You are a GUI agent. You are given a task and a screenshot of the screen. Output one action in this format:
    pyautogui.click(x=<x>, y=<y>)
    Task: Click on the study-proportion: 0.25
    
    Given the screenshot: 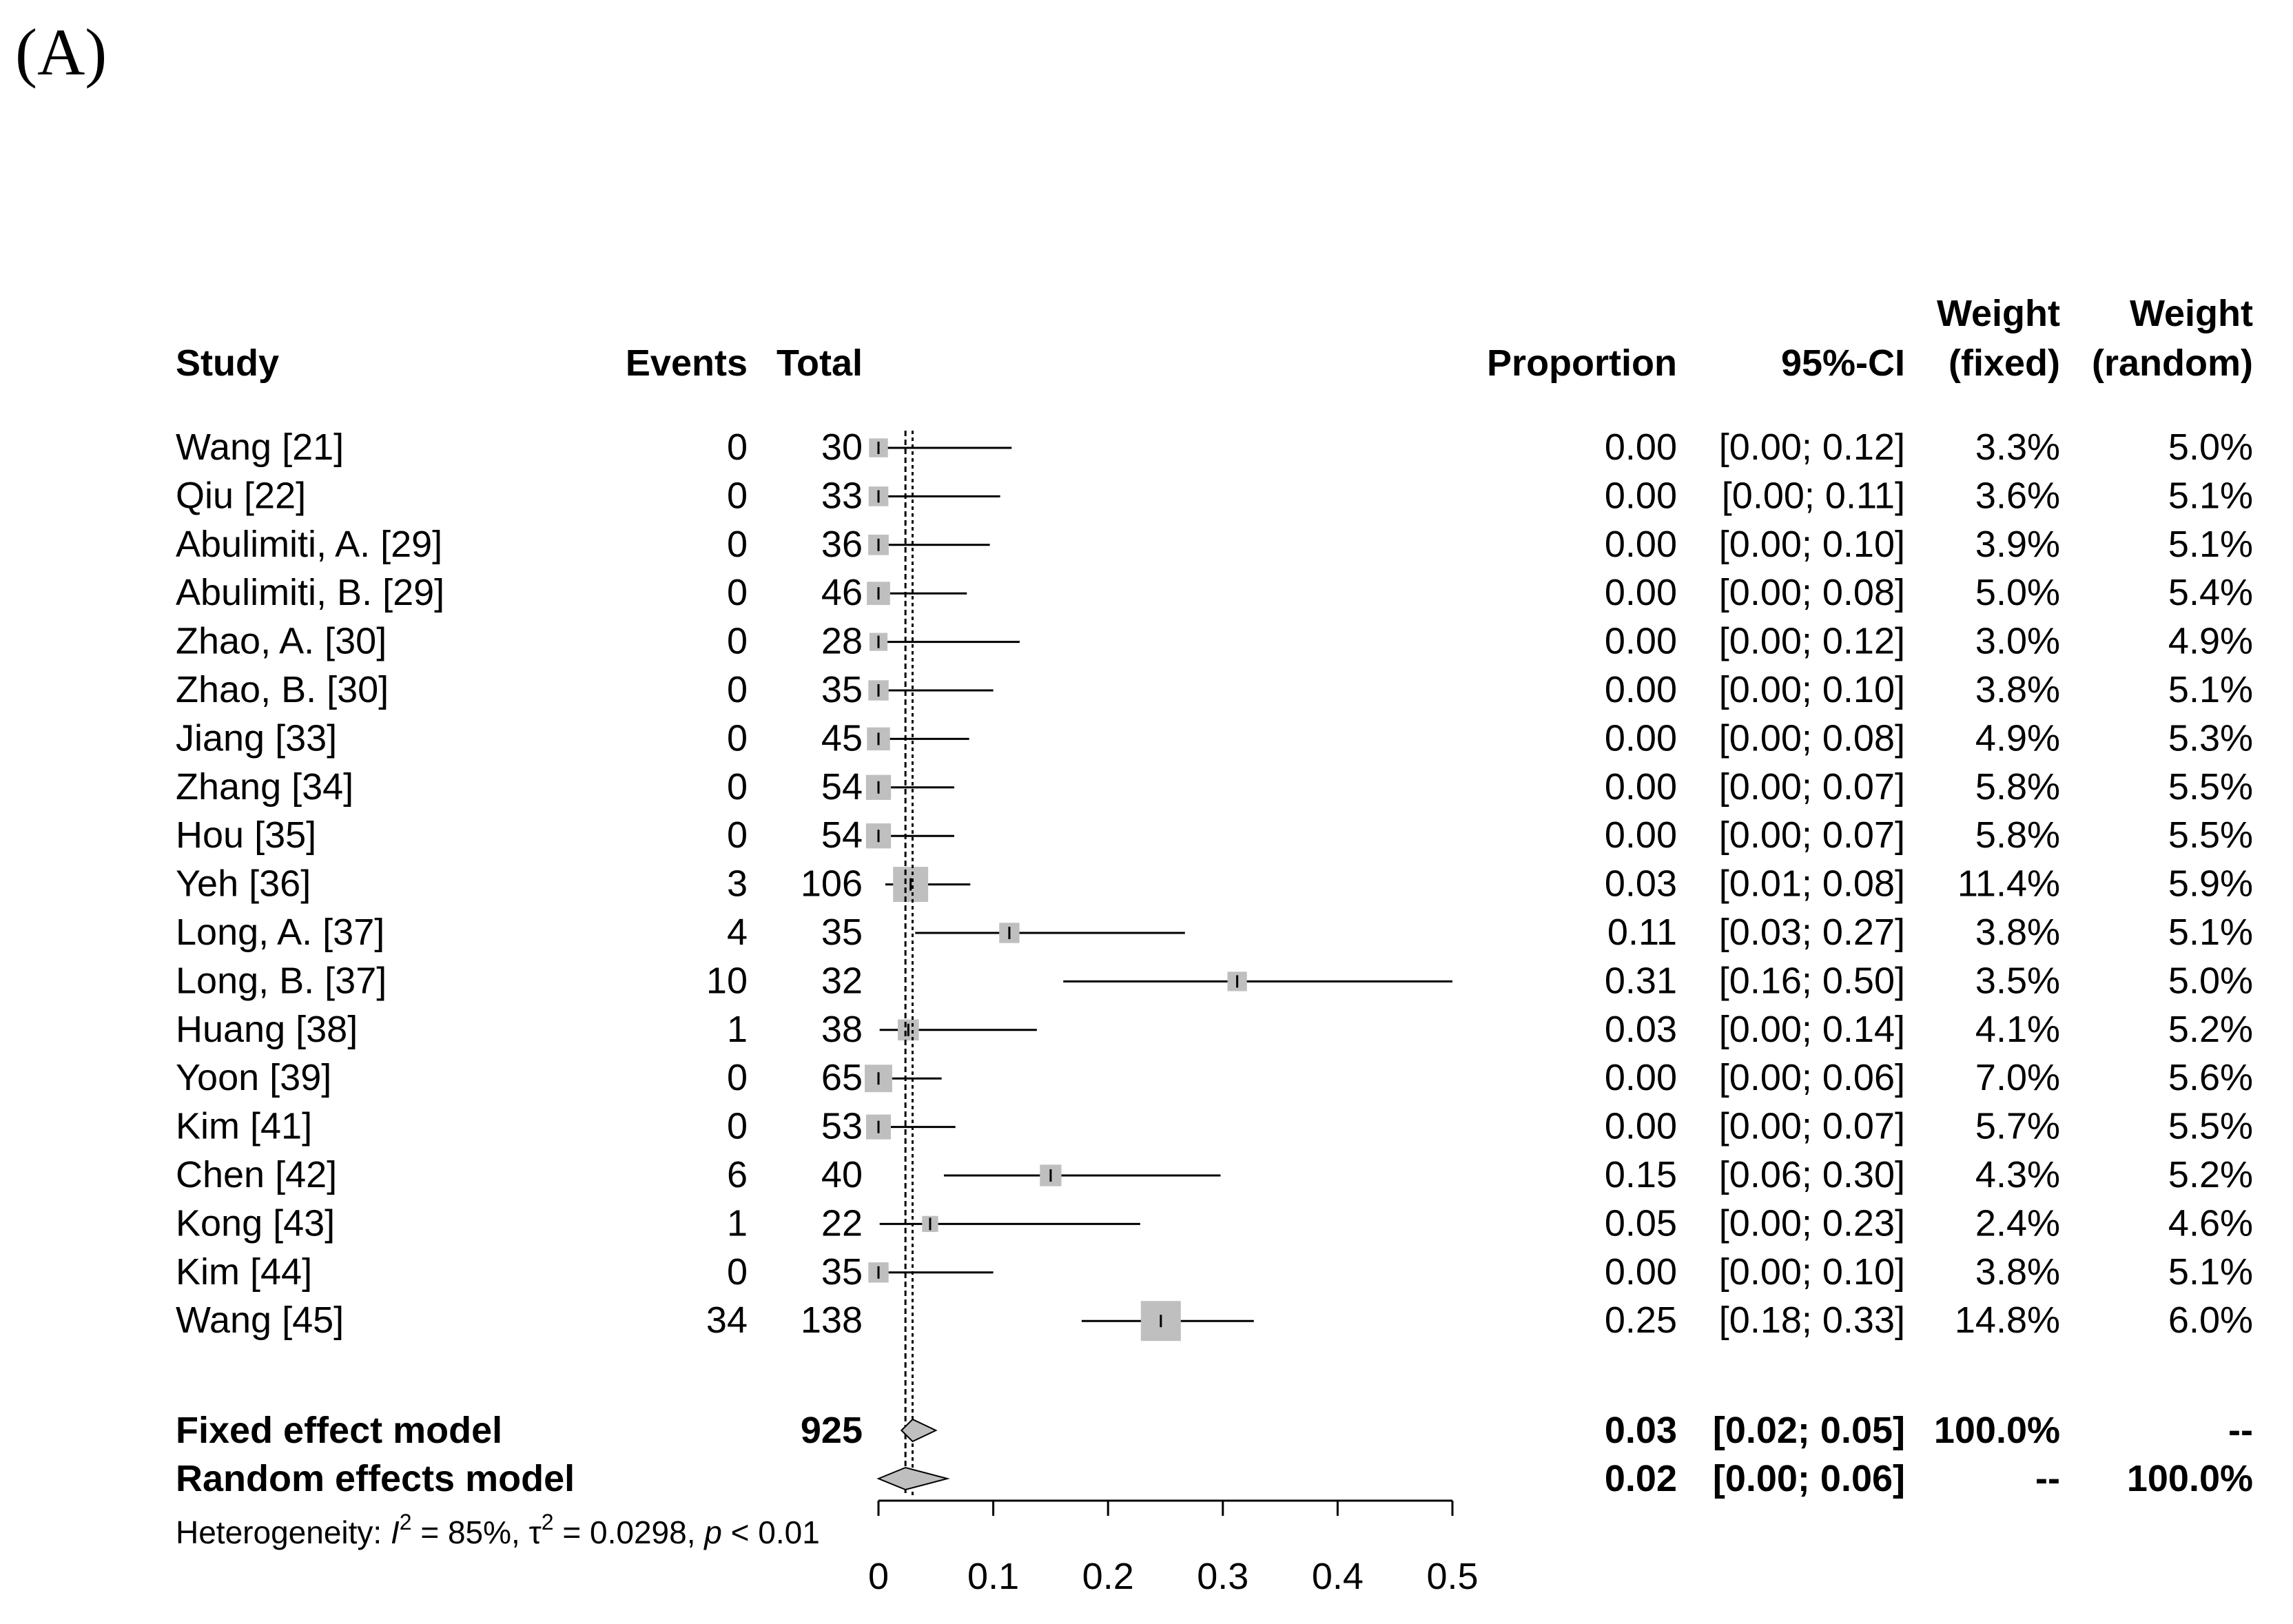 What is the action you would take?
    pyautogui.click(x=1641, y=1320)
    